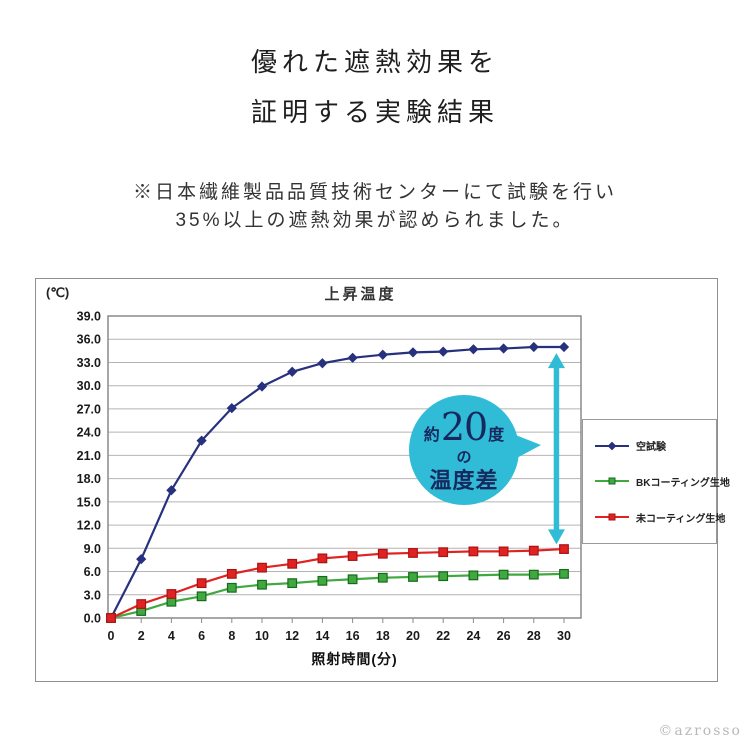 Image resolution: width=750 pixels, height=750 pixels. What do you see at coordinates (89, 386) in the screenshot?
I see `svg-text: 30.0` at bounding box center [89, 386].